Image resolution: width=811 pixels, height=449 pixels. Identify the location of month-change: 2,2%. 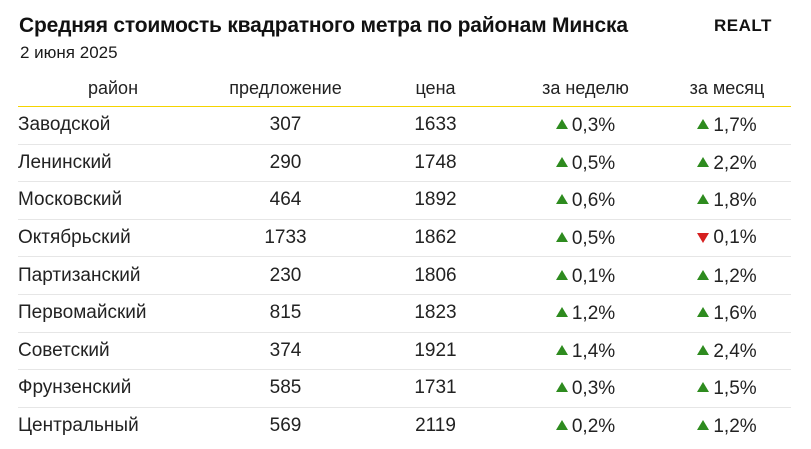
(727, 163).